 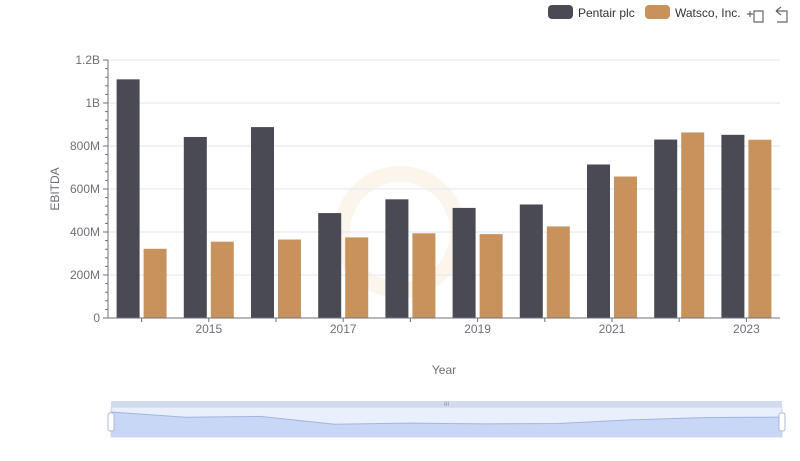 I want to click on x-tick-label: 2019, so click(x=477, y=329).